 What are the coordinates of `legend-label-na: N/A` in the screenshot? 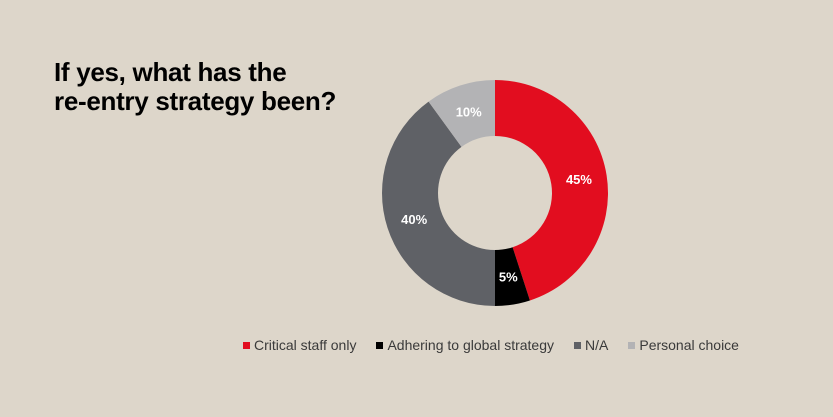 It's located at (597, 345).